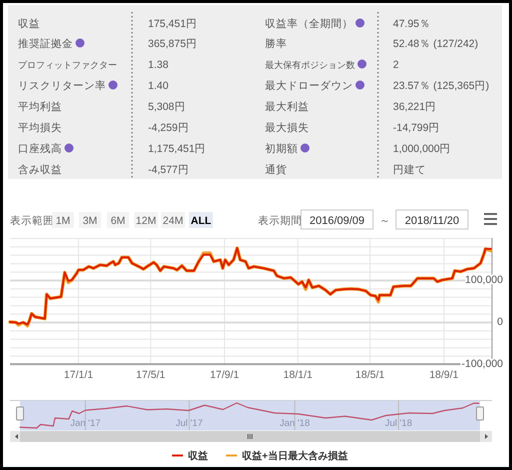 The height and width of the screenshot is (470, 512). What do you see at coordinates (62, 85) in the screenshot?
I see `text: リスクリターン率` at bounding box center [62, 85].